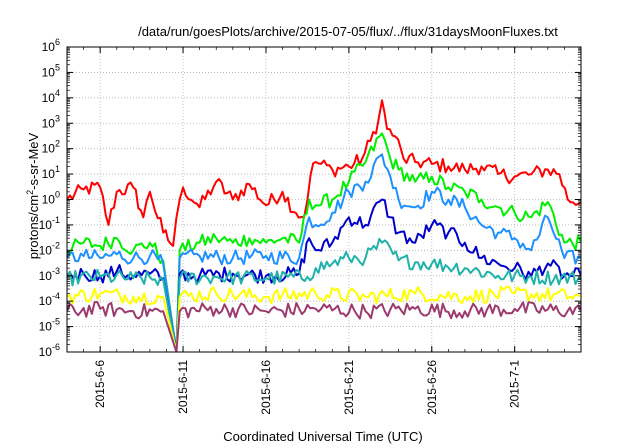 This screenshot has width=640, height=448. Describe the element at coordinates (49, 350) in the screenshot. I see `y-tick-label: 10⁻⁶` at that location.